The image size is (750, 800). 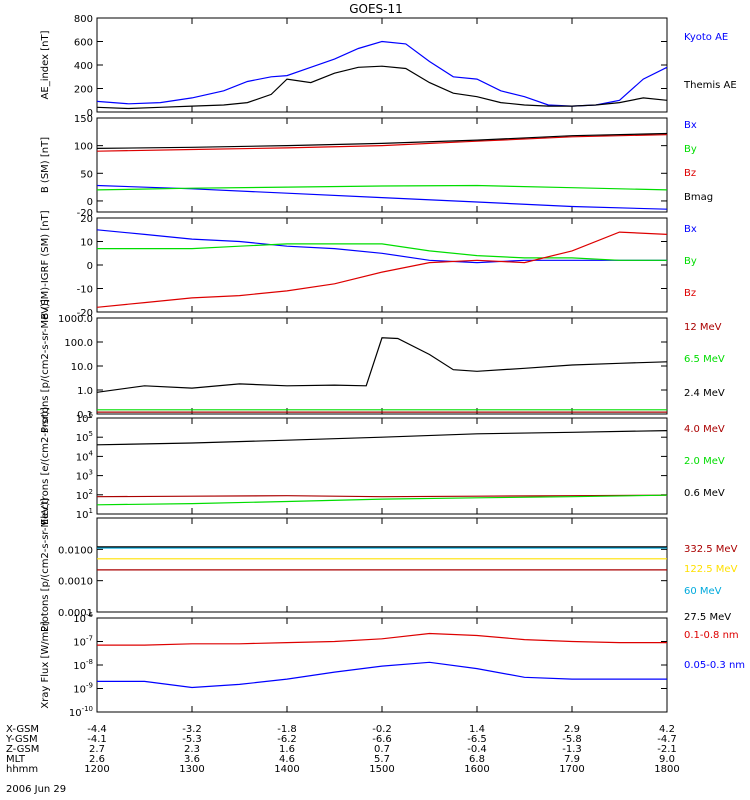 I want to click on axis-row-value: -3.2, so click(x=192, y=729).